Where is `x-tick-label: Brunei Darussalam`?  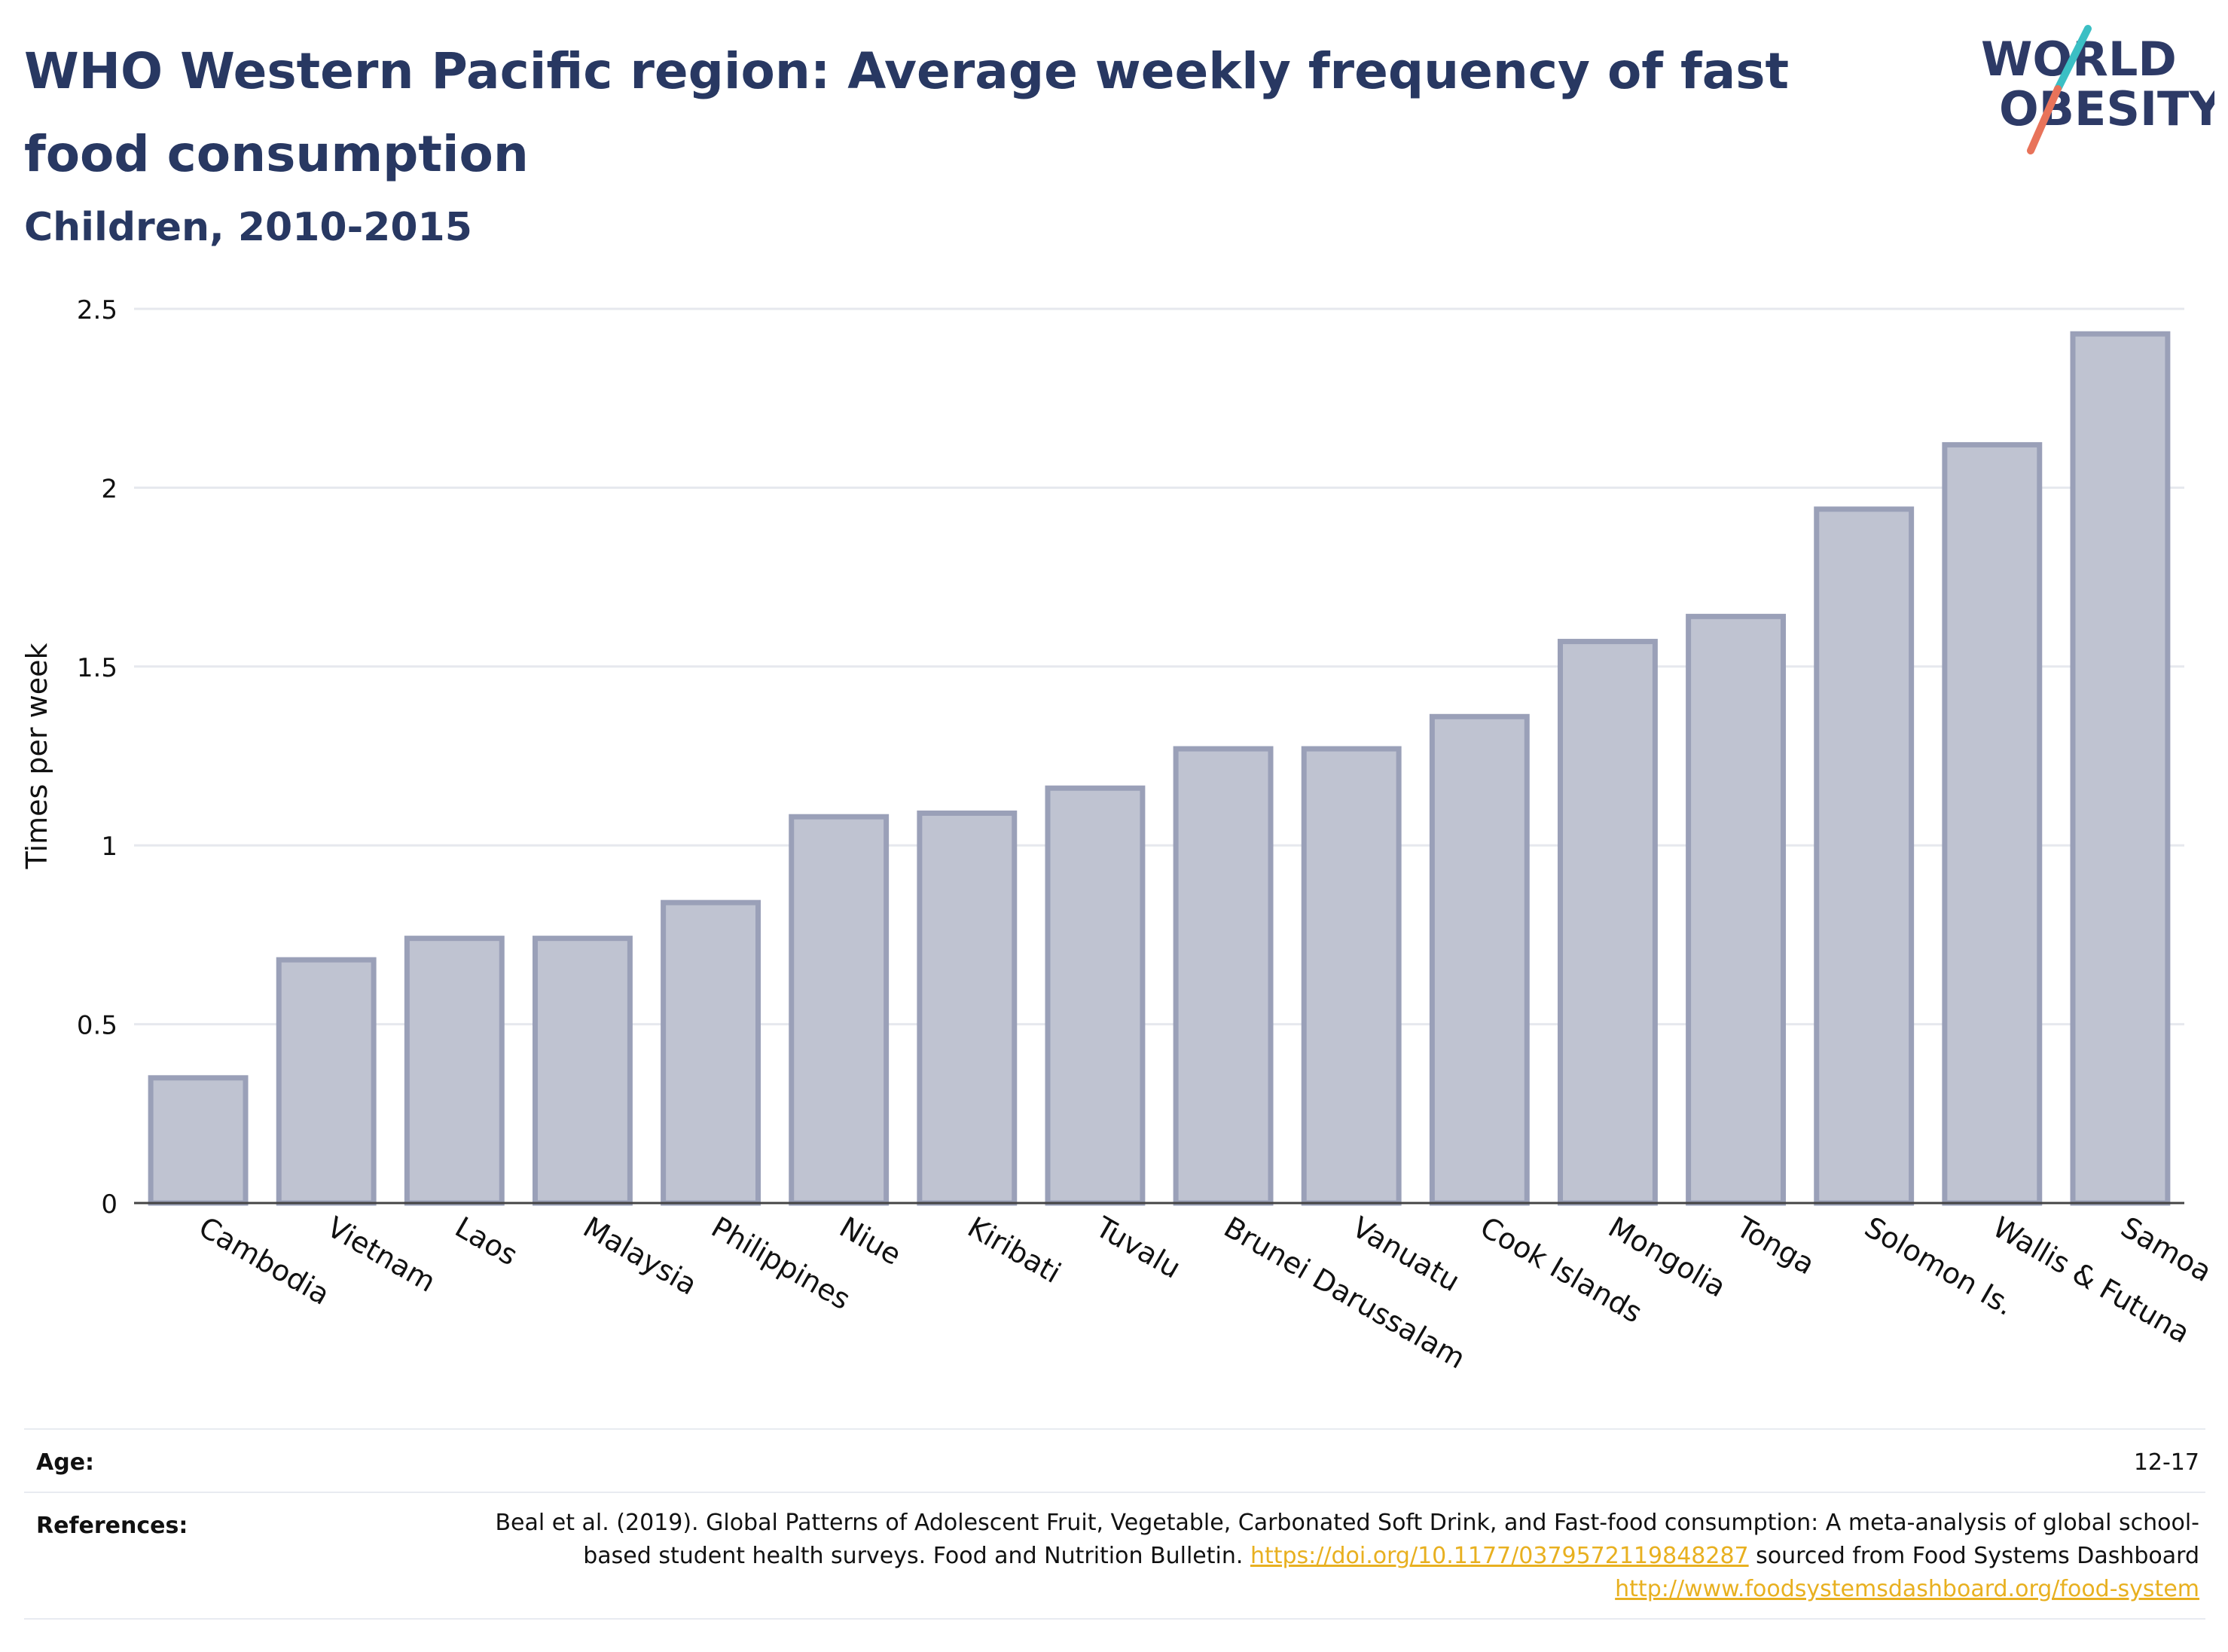 x-tick-label: Brunei Darussalam is located at coordinates (1345, 1293).